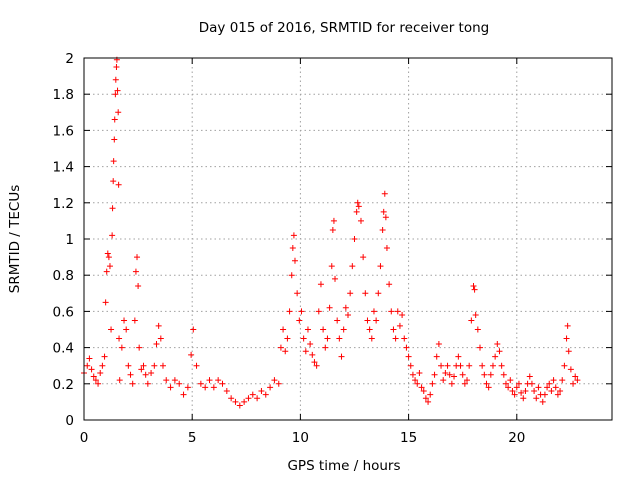 This screenshot has width=640, height=480. Describe the element at coordinates (63, 312) in the screenshot. I see `y-tick-label: 0.6` at that location.